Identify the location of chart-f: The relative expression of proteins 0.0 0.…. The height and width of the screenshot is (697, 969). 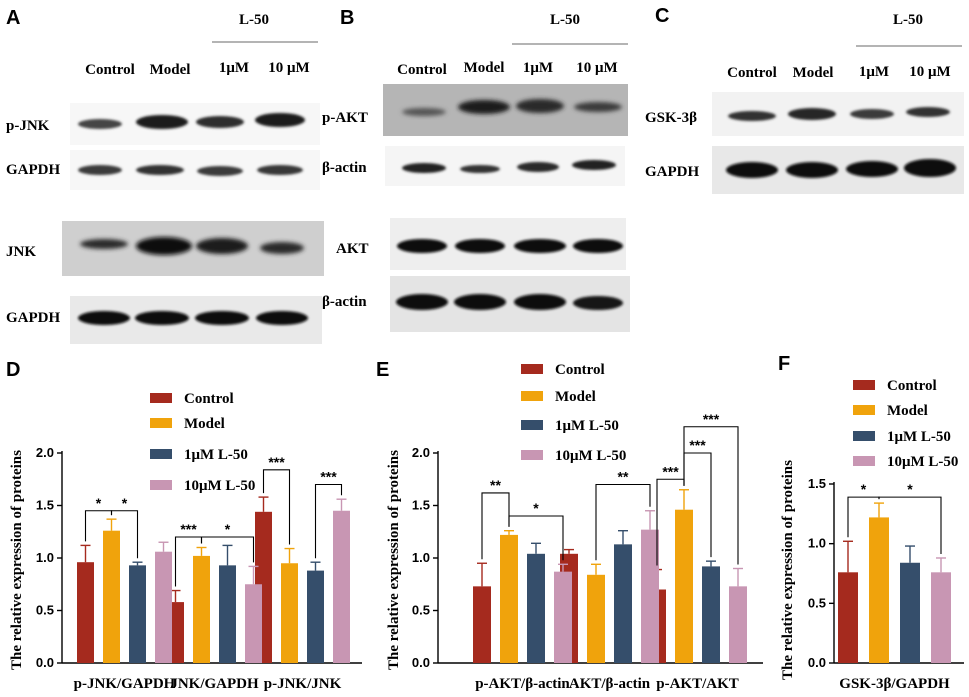
(872, 535).